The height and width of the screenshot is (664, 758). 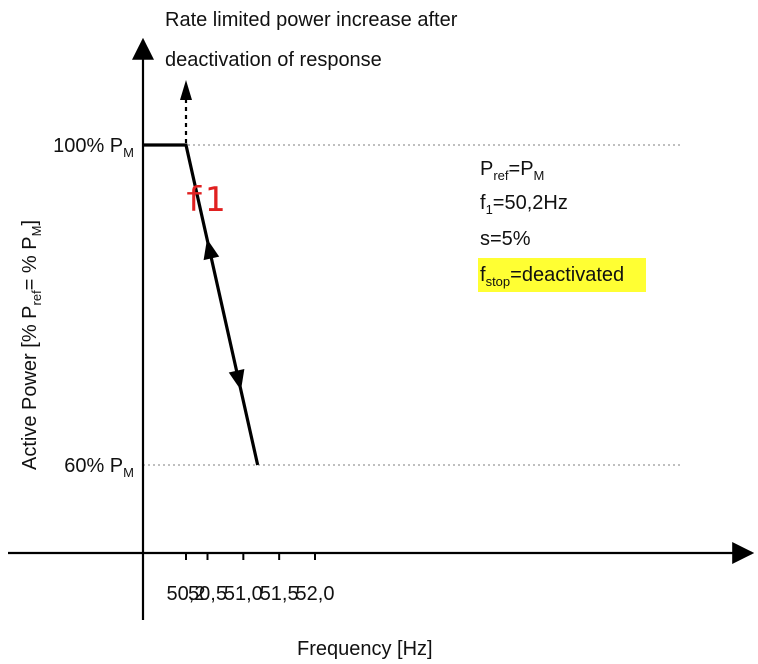 I want to click on param-s: s=5%, so click(x=505, y=239).